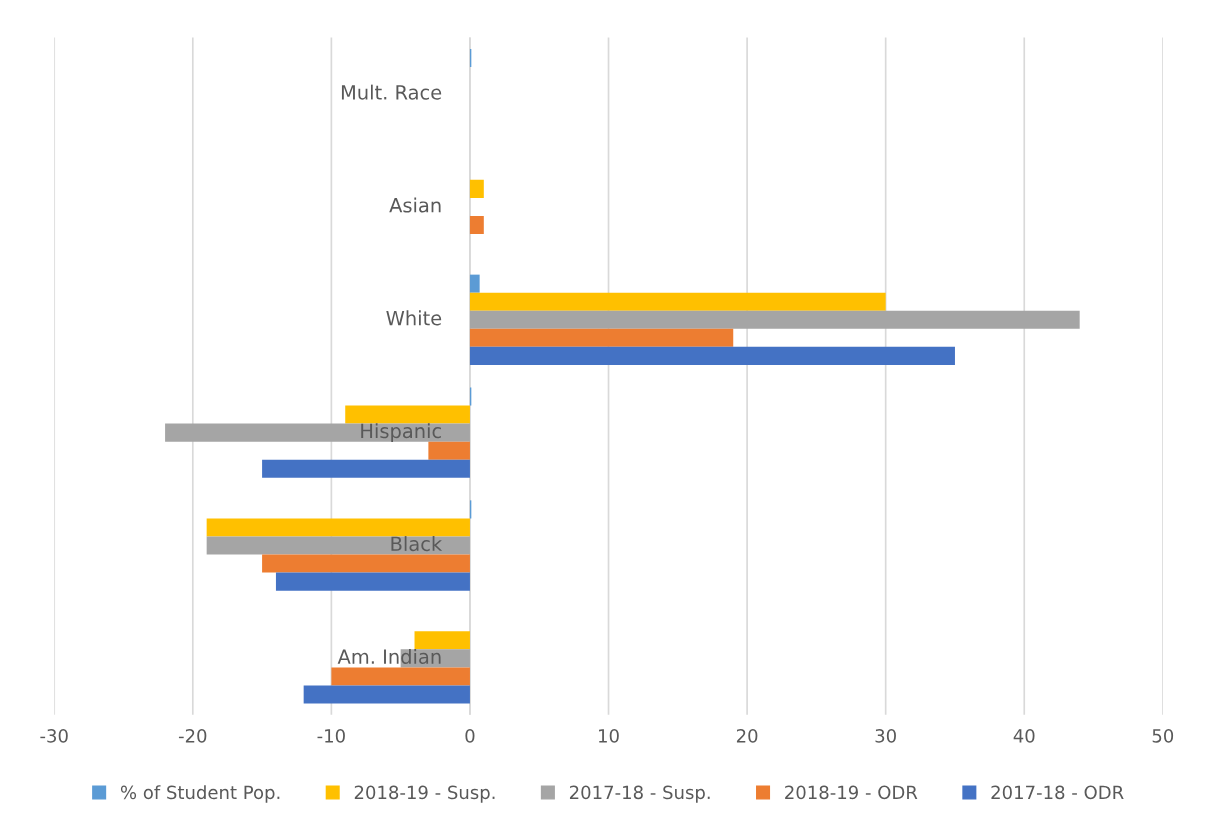  I want to click on x-tick-label: 50, so click(1163, 735).